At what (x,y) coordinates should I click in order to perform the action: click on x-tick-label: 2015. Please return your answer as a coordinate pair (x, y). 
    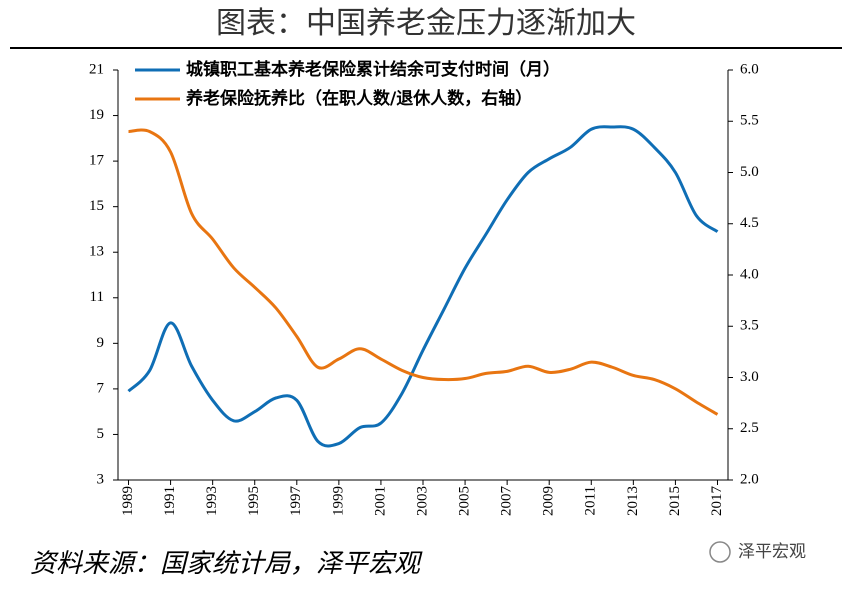
    Looking at the image, I should click on (675, 501).